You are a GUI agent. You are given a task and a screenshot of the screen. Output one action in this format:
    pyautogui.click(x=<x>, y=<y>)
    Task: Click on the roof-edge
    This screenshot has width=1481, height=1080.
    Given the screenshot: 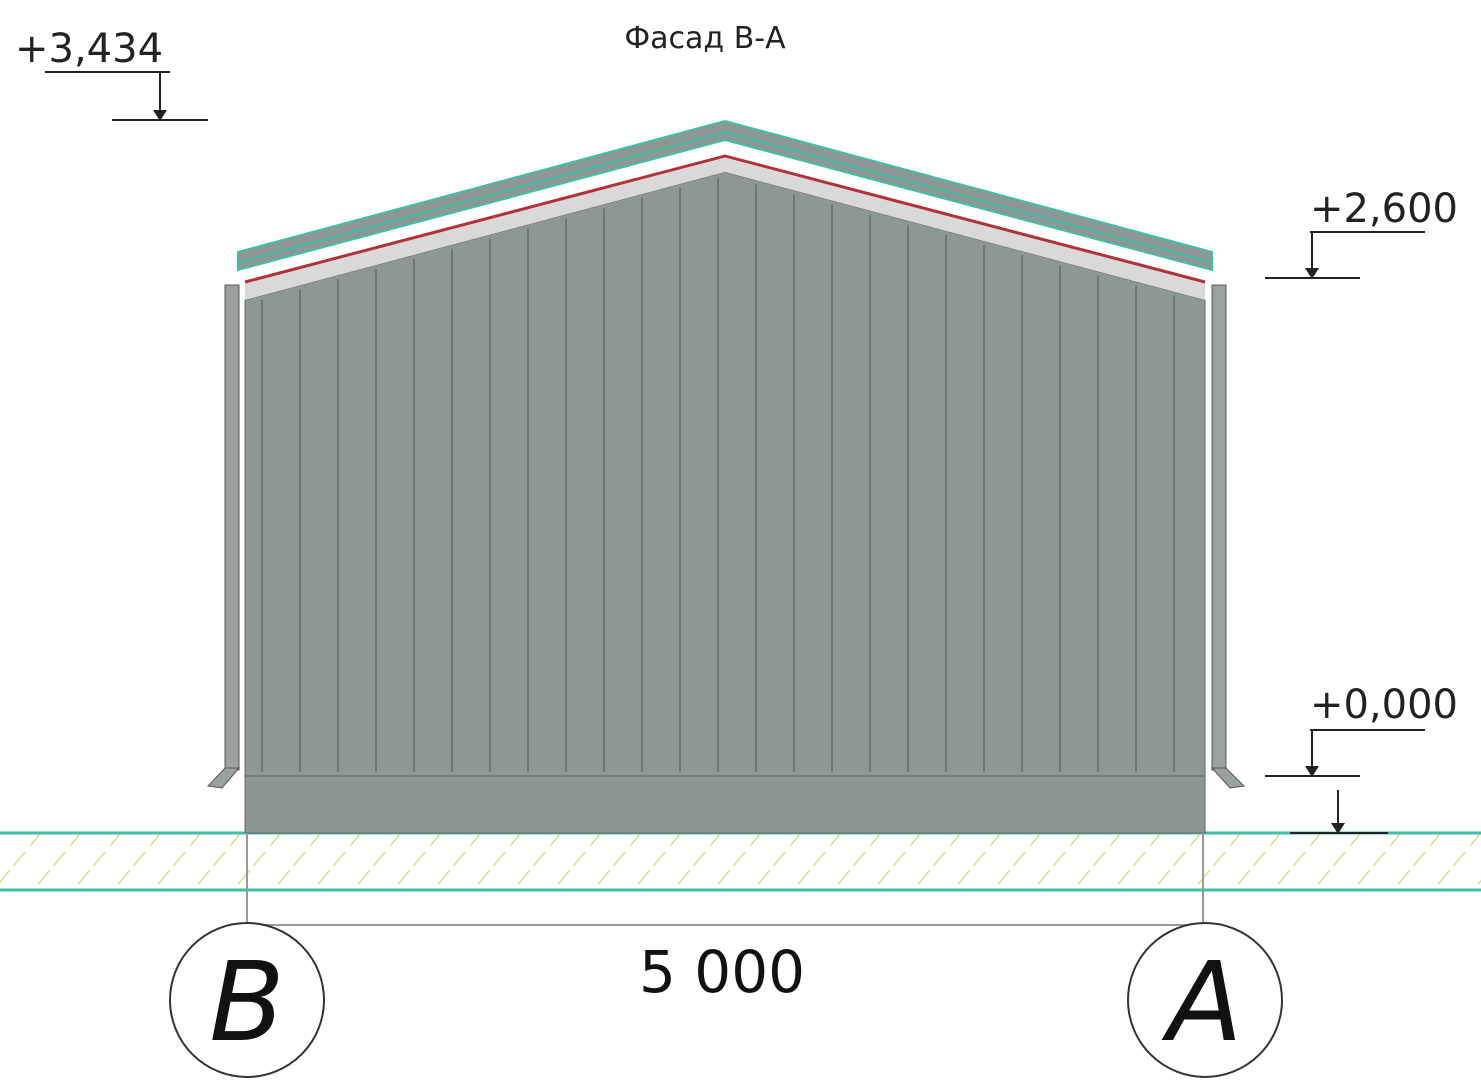 What is the action you would take?
    pyautogui.click(x=725, y=219)
    